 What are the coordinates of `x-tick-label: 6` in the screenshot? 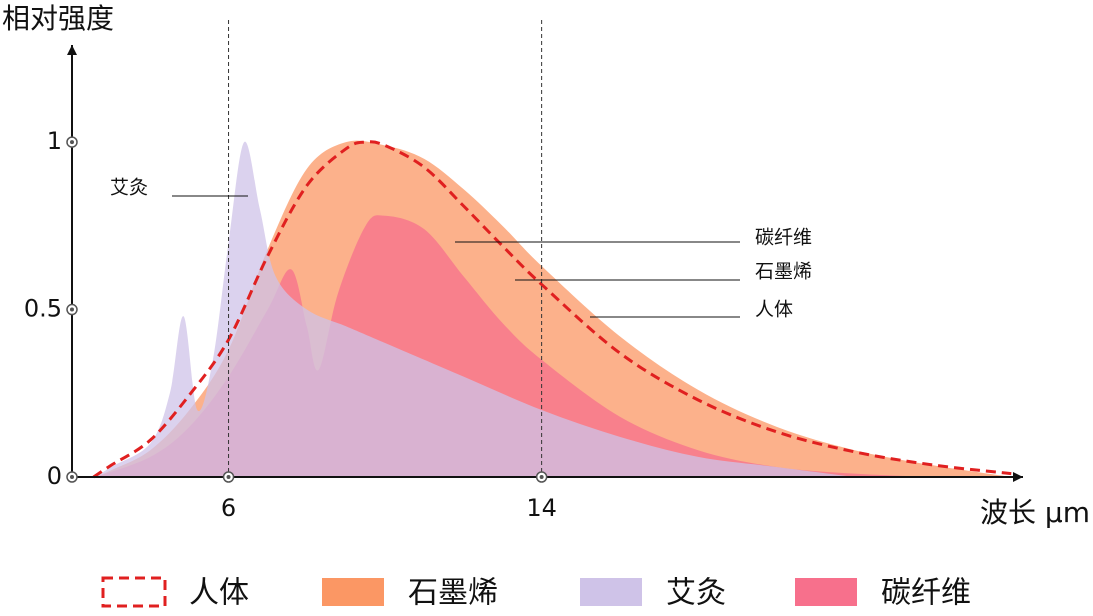 It's located at (228, 508).